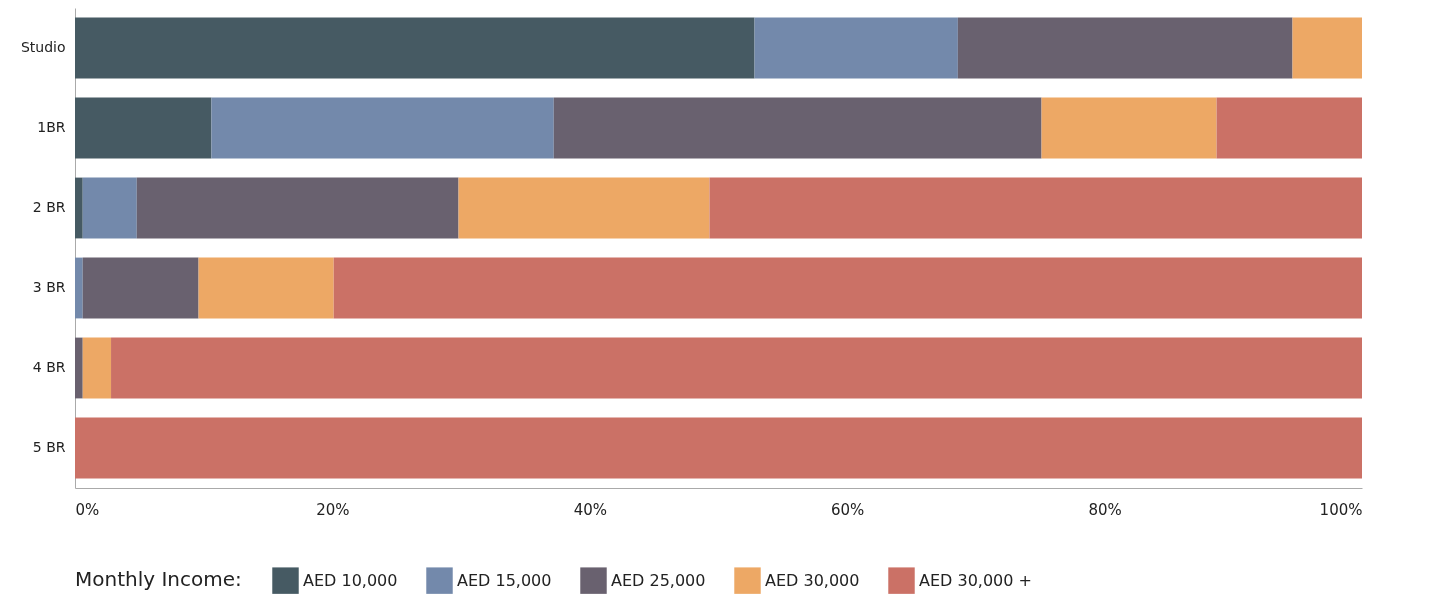  Describe the element at coordinates (1341, 509) in the screenshot. I see `x-tick-label: 100%` at that location.